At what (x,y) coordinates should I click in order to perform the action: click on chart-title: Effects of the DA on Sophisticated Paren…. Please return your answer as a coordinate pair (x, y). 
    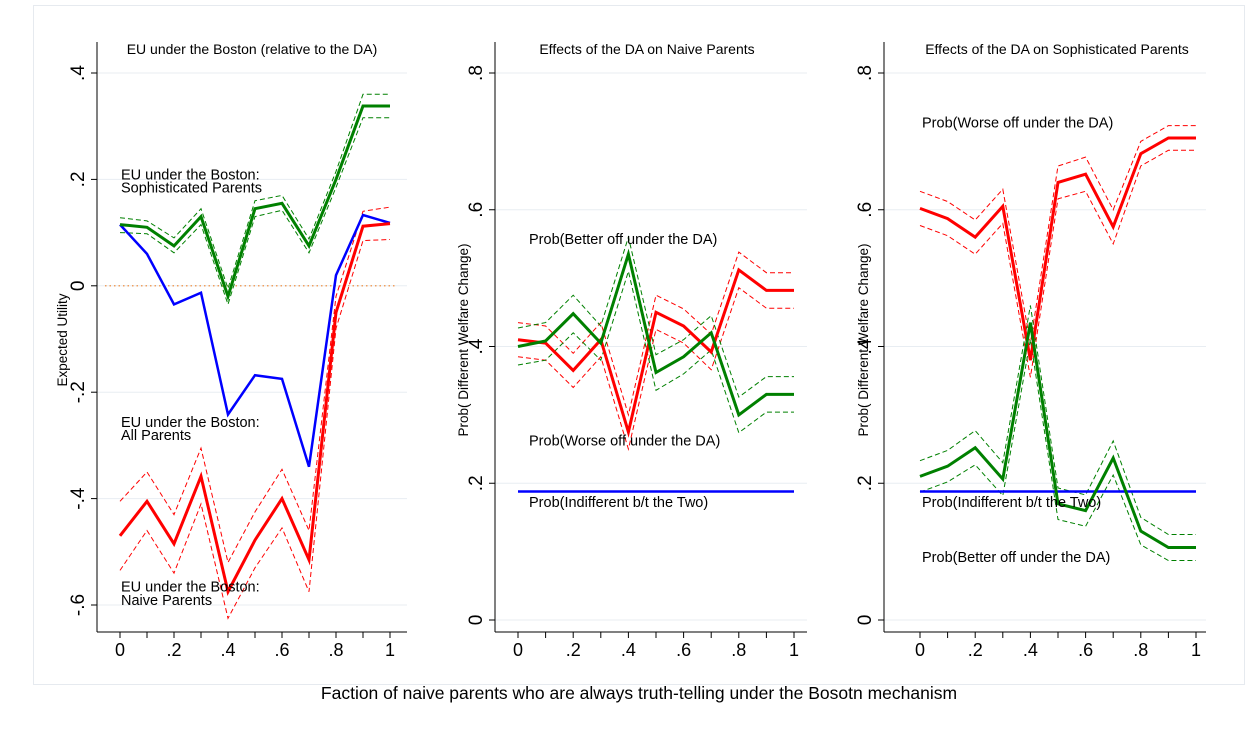
    Looking at the image, I should click on (1057, 49).